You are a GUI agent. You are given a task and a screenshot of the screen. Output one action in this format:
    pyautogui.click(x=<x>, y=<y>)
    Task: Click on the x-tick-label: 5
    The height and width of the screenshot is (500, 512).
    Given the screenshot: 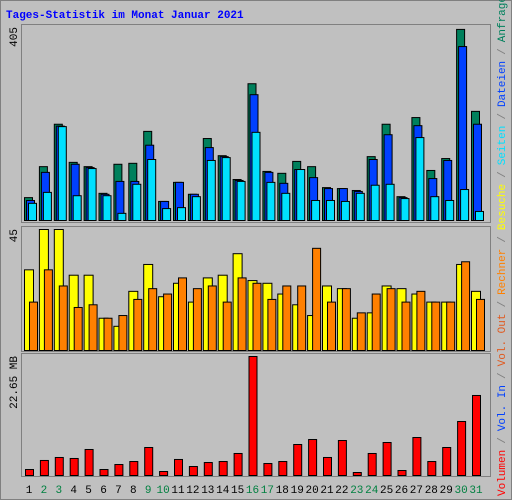 What is the action you would take?
    pyautogui.click(x=88, y=491)
    